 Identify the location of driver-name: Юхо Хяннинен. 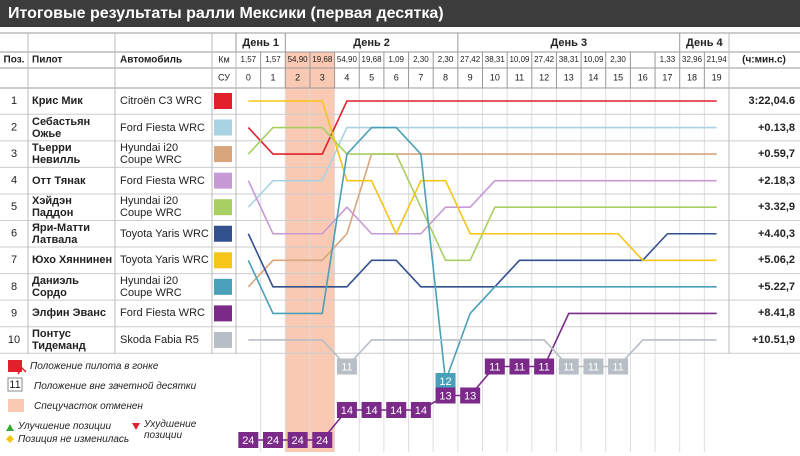
(72, 260).